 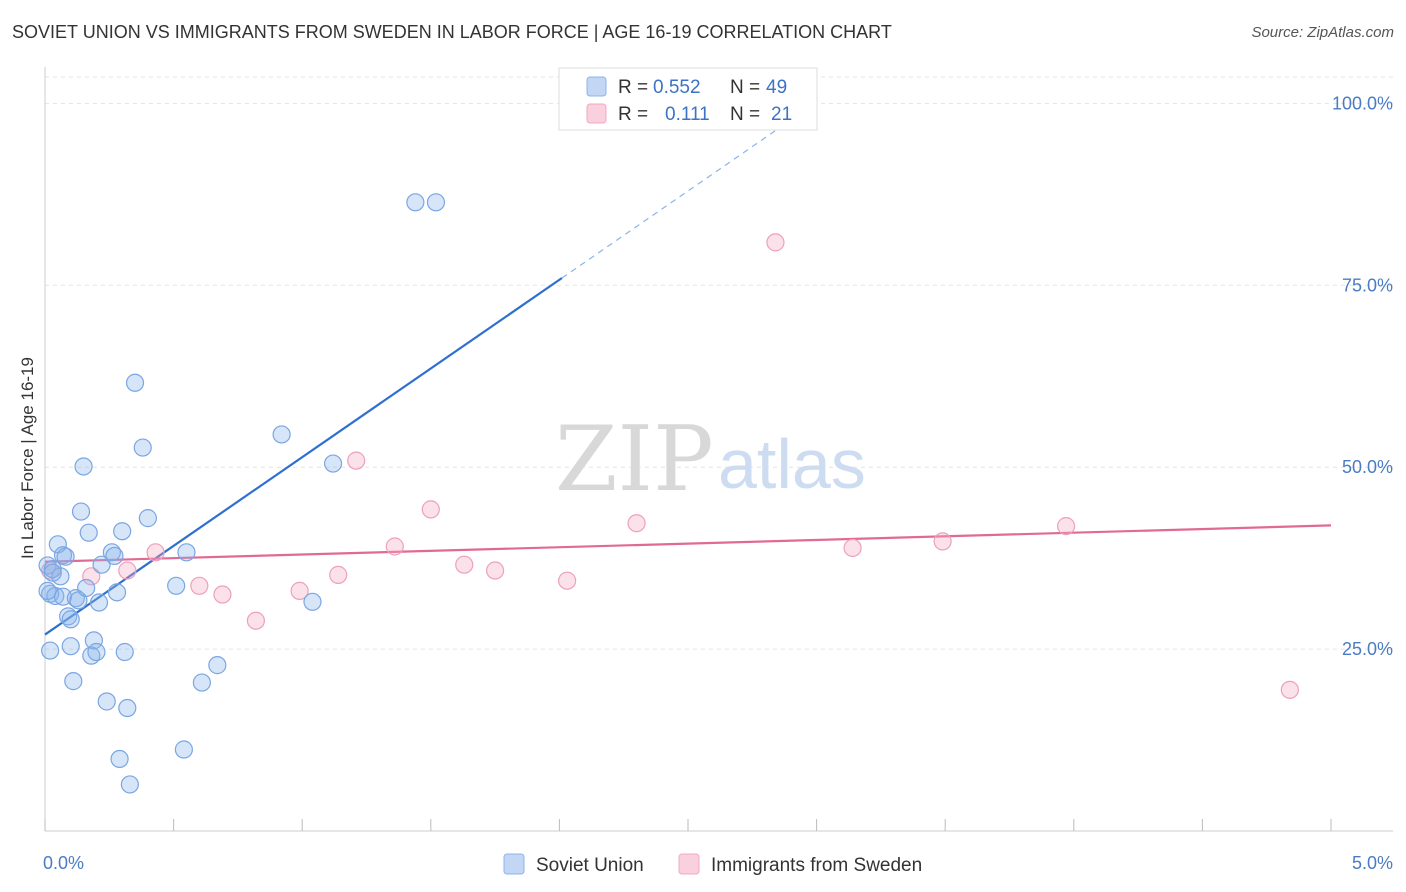 What do you see at coordinates (63, 863) in the screenshot?
I see `x-tick-label: 0.0%` at bounding box center [63, 863].